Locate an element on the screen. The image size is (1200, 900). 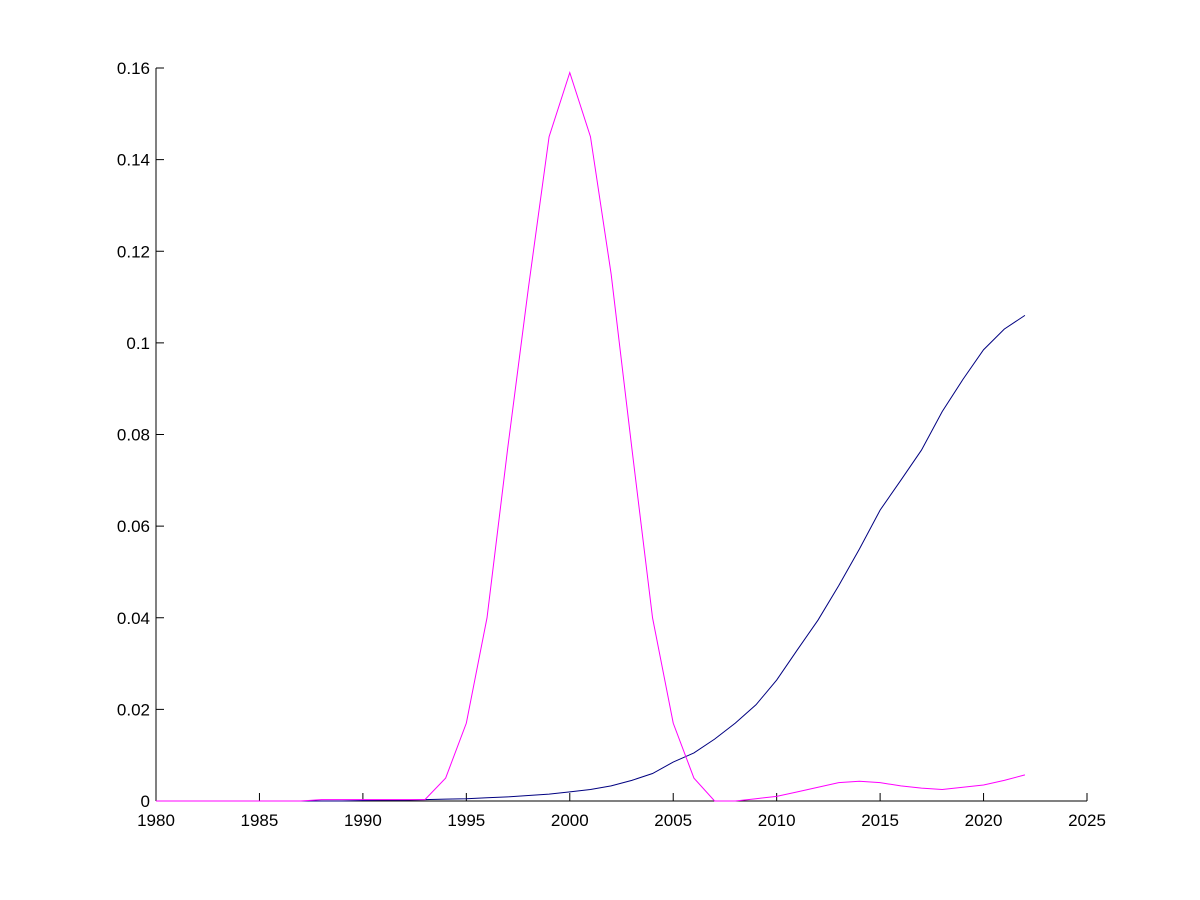
y-tick-label: 0.14 is located at coordinates (133, 160).